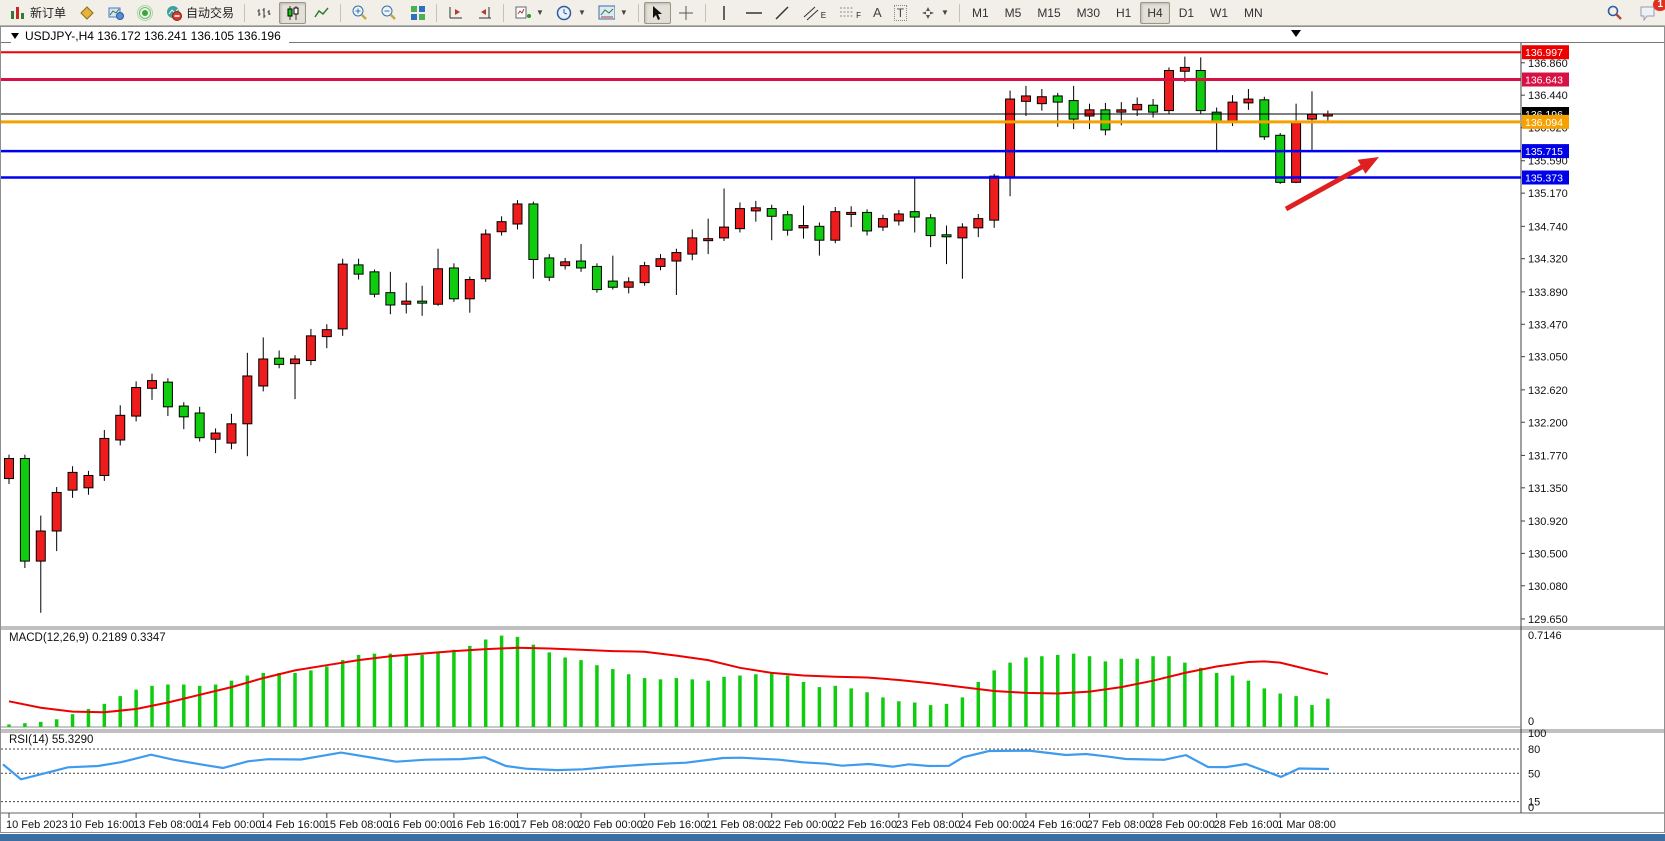 Image resolution: width=1665 pixels, height=841 pixels. I want to click on line-chart-button, so click(321, 13).